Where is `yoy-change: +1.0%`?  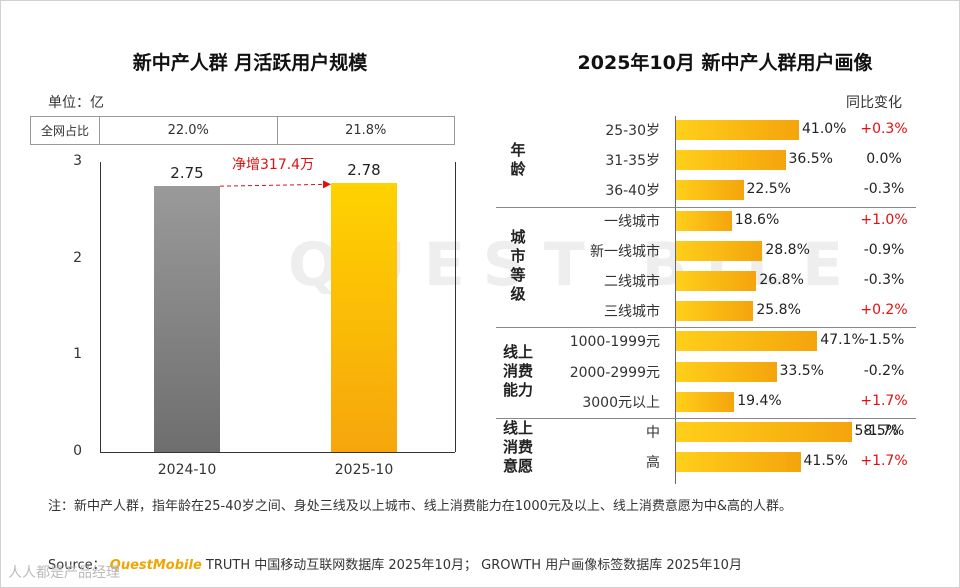
yoy-change: +1.0% is located at coordinates (884, 219).